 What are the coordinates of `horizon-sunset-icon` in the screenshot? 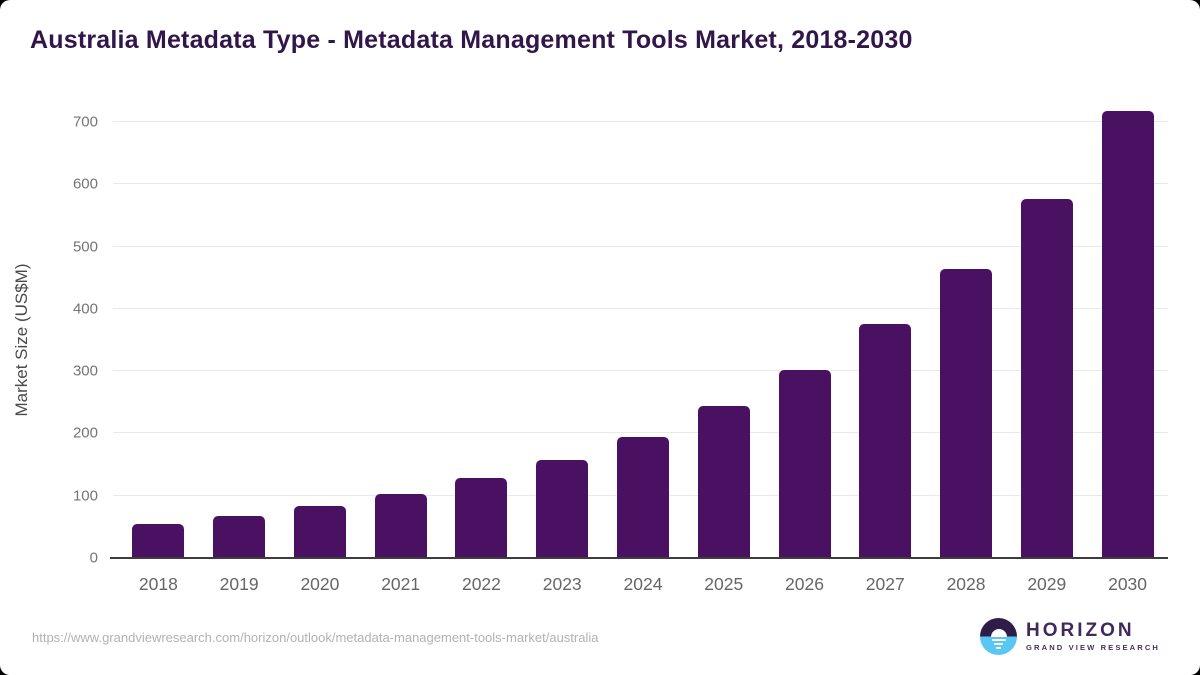 It's located at (999, 636).